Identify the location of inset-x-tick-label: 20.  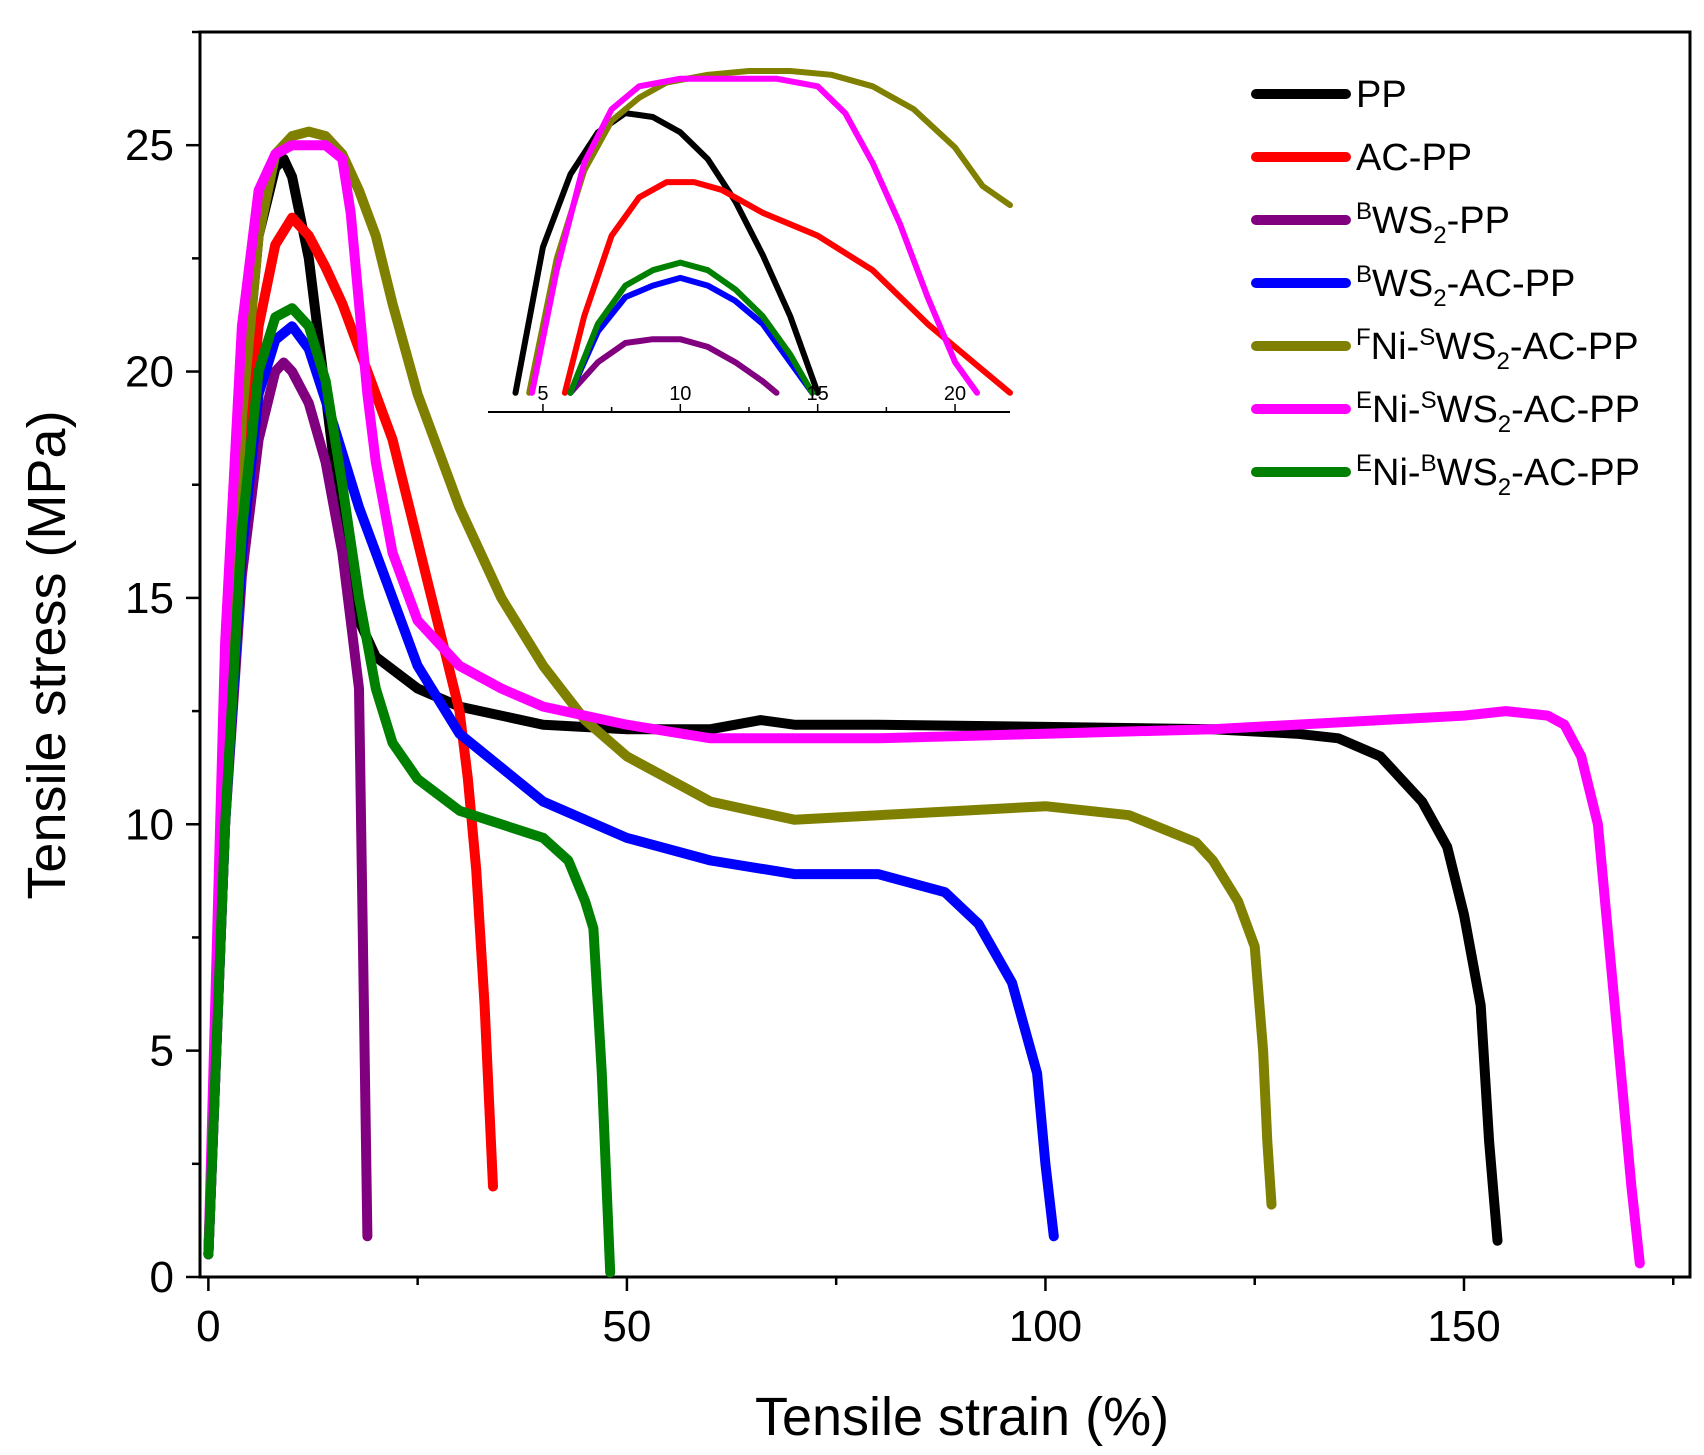
(955, 394).